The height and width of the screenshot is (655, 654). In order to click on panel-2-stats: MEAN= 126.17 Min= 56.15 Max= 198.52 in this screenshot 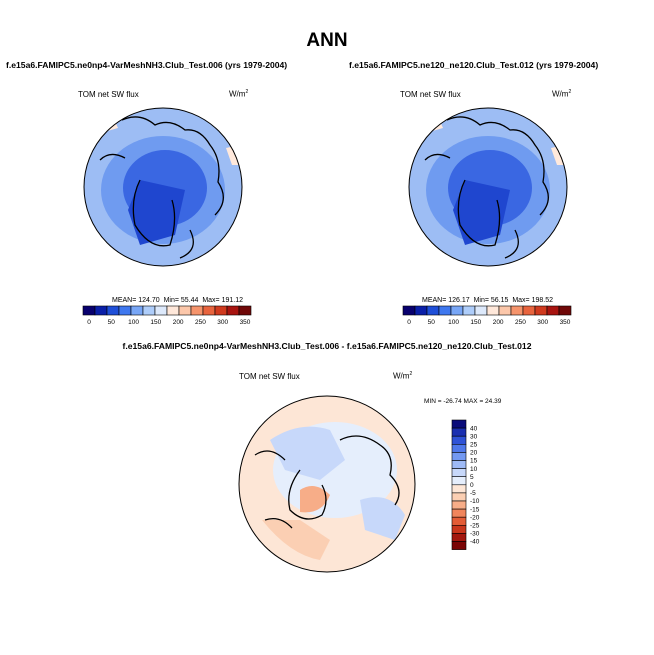, I will do `click(488, 300)`.